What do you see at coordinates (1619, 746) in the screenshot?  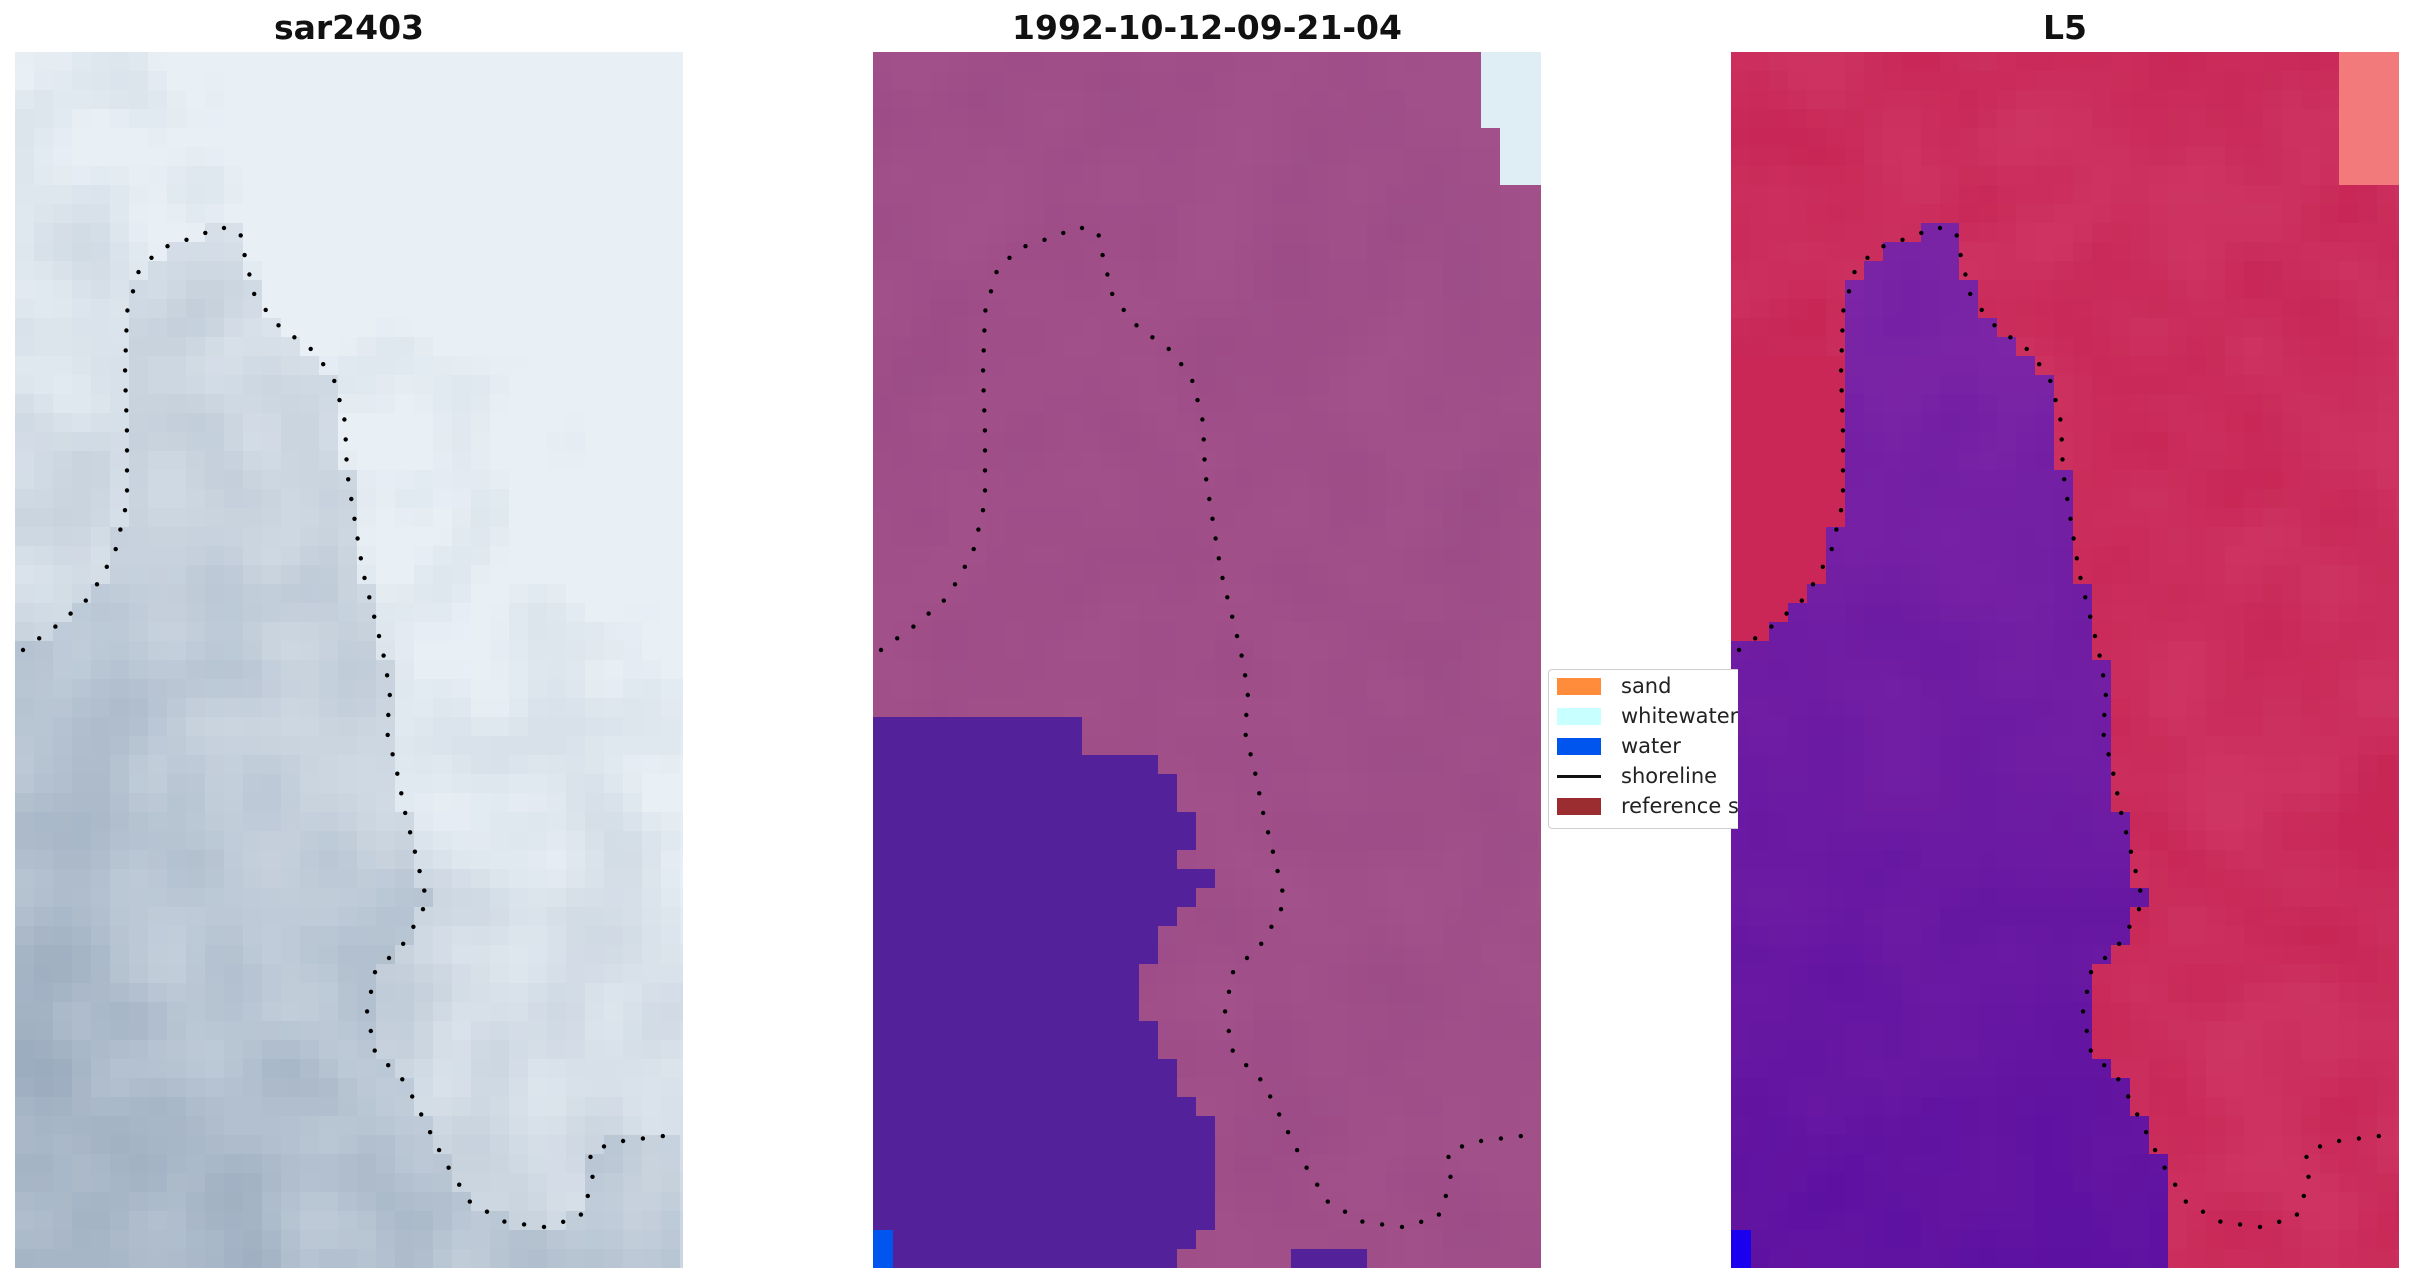 I see `legend-item-water: water` at bounding box center [1619, 746].